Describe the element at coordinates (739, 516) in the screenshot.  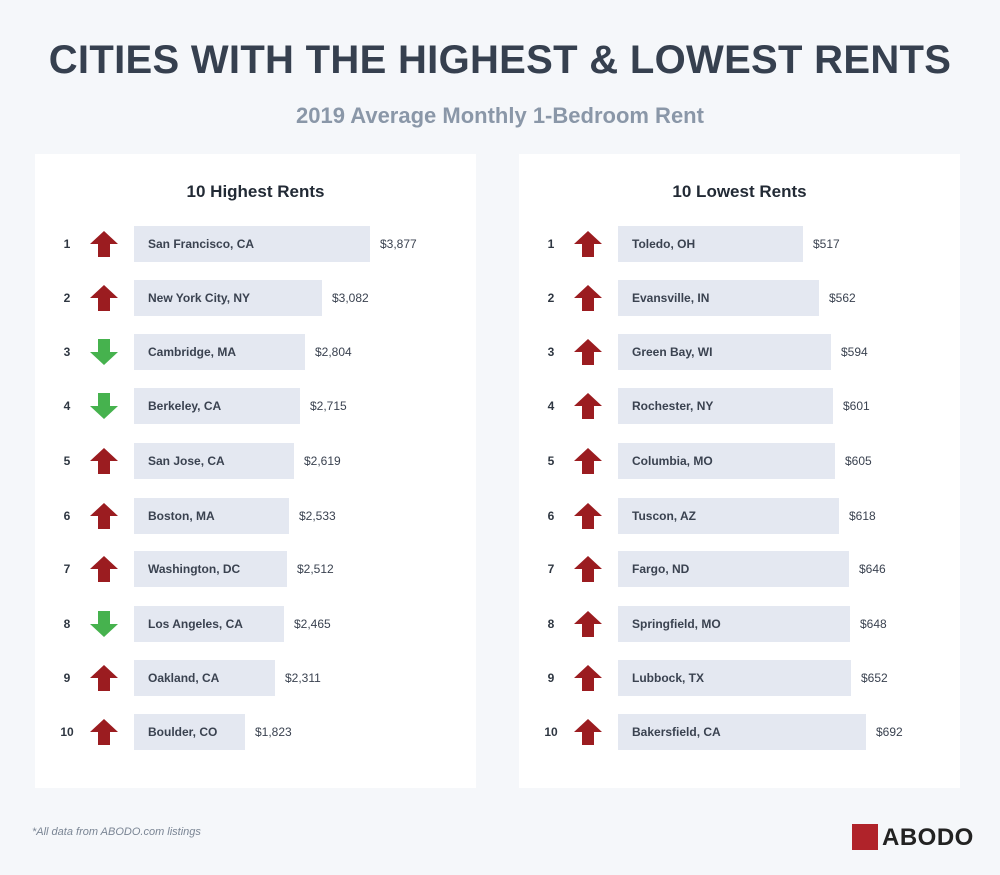
I see `table-row: 6 Tuscon, AZ $618` at that location.